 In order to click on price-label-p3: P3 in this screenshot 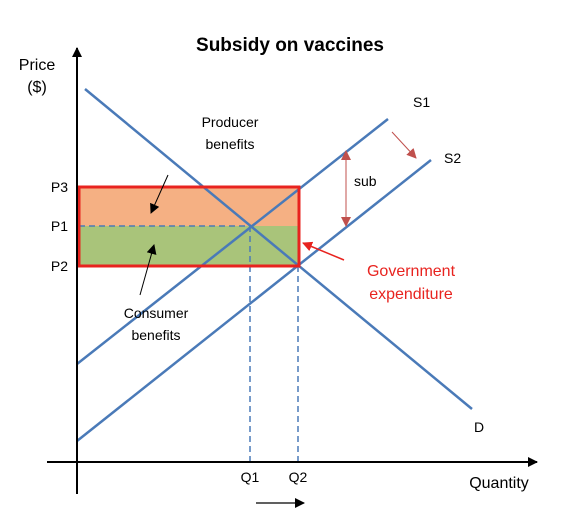, I will do `click(59, 187)`.